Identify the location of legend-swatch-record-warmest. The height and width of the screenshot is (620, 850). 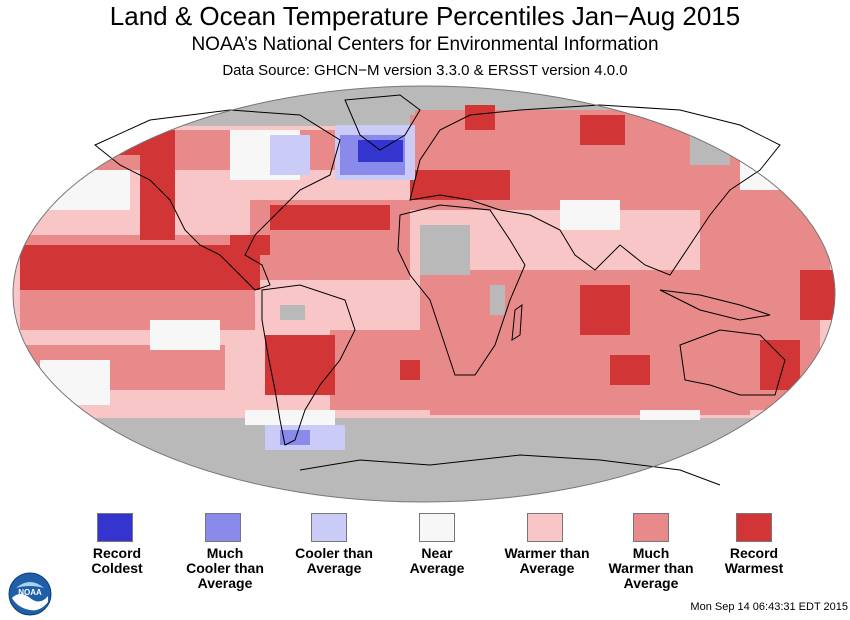
(754, 527).